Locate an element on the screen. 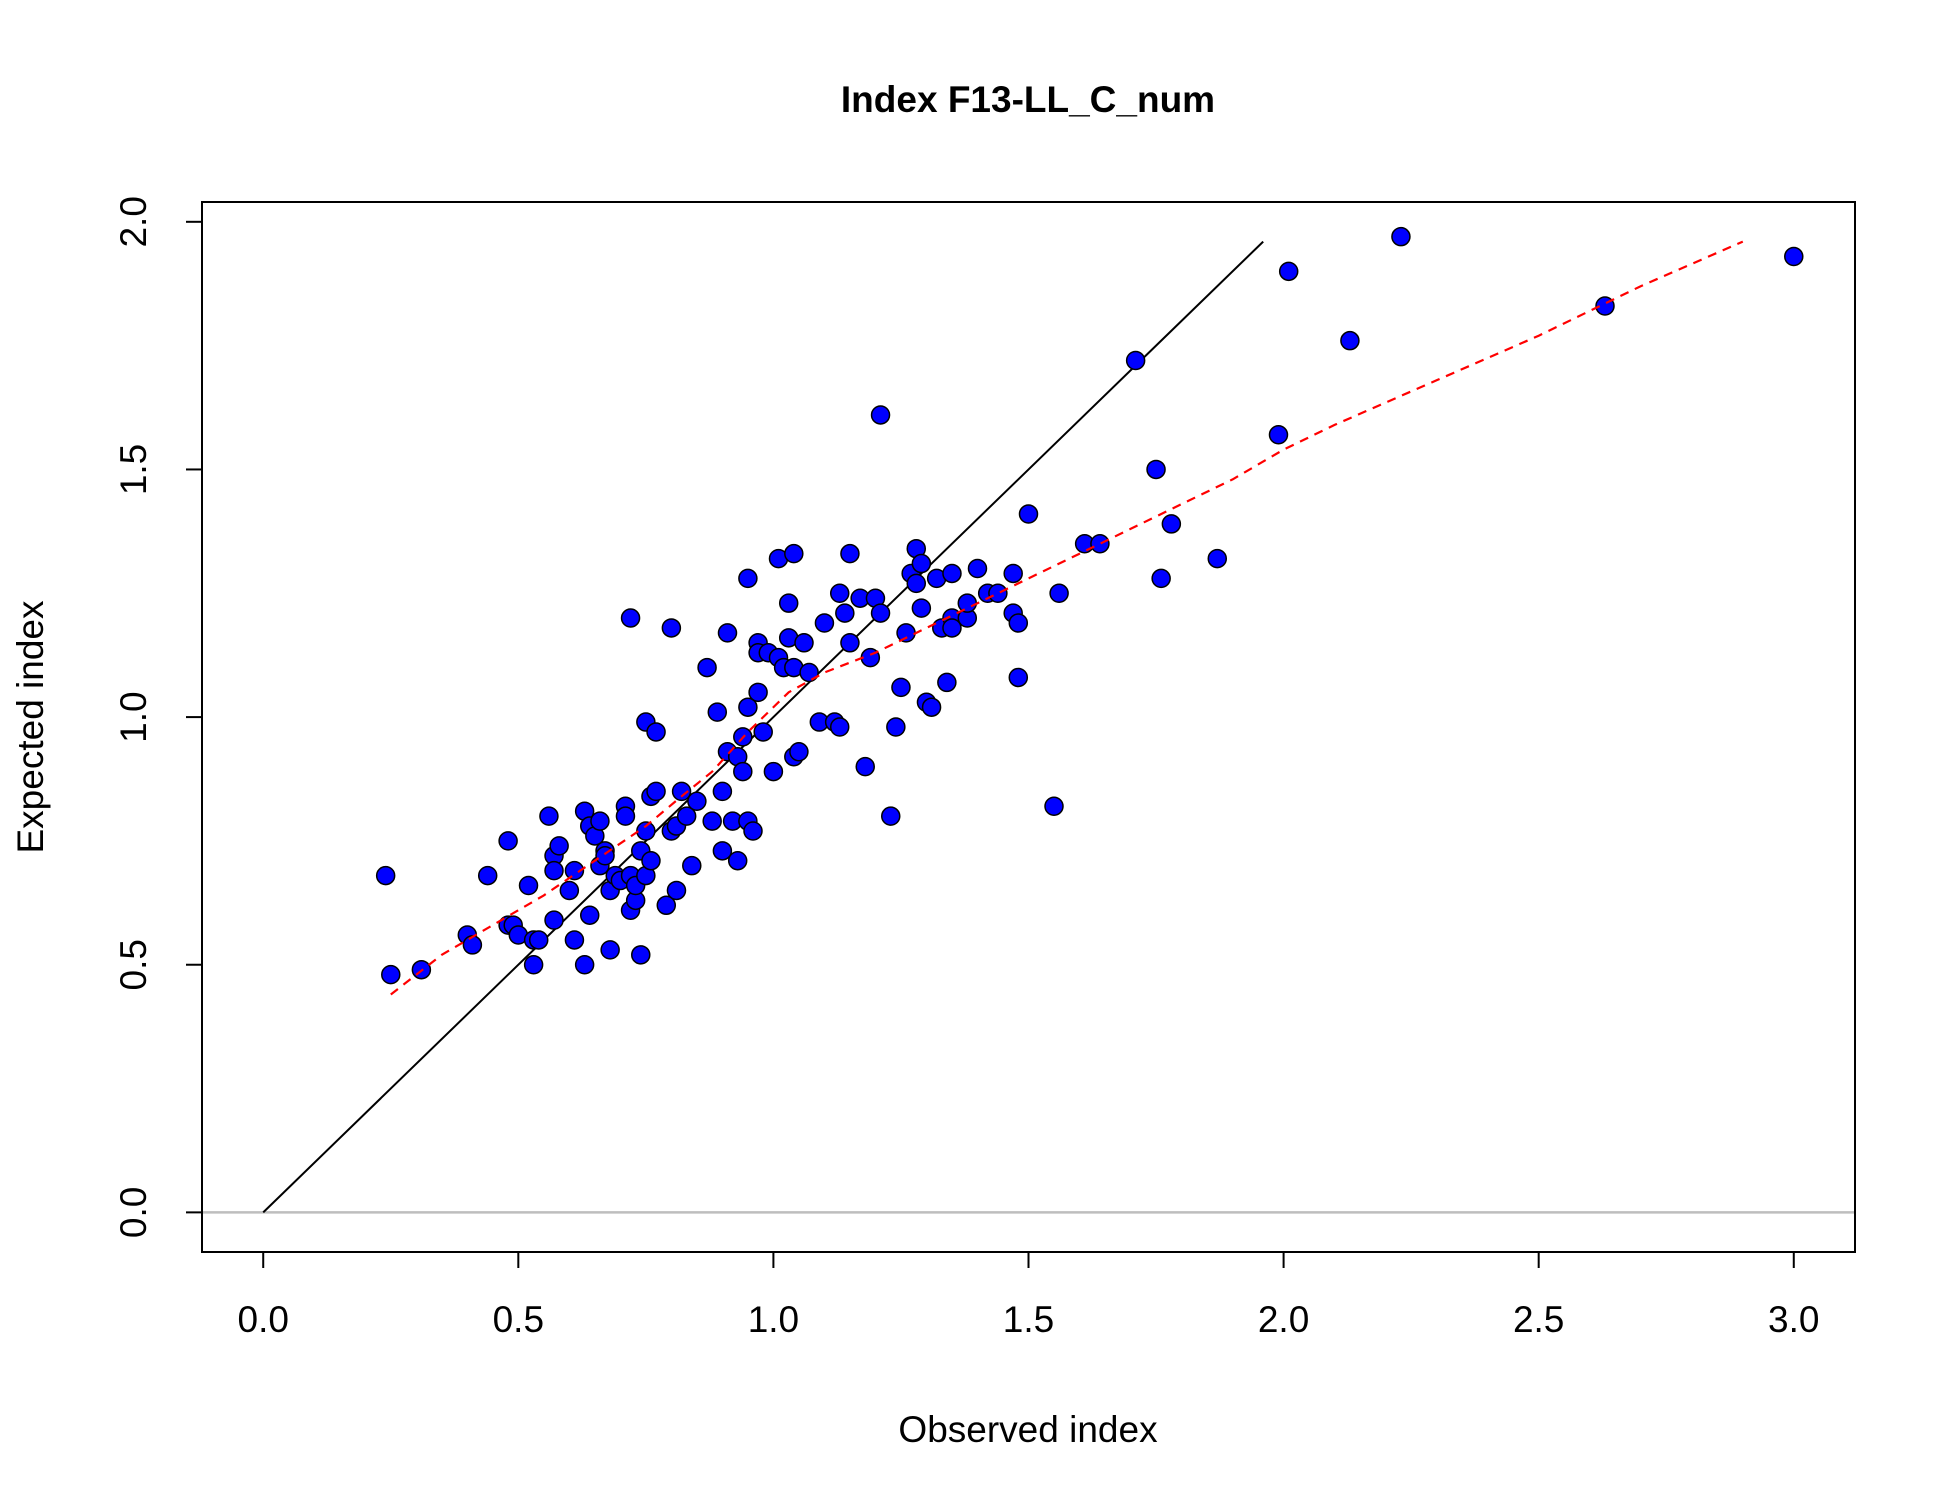 The image size is (1950, 1500). x-tick-label: 2.0 is located at coordinates (1283, 1319).